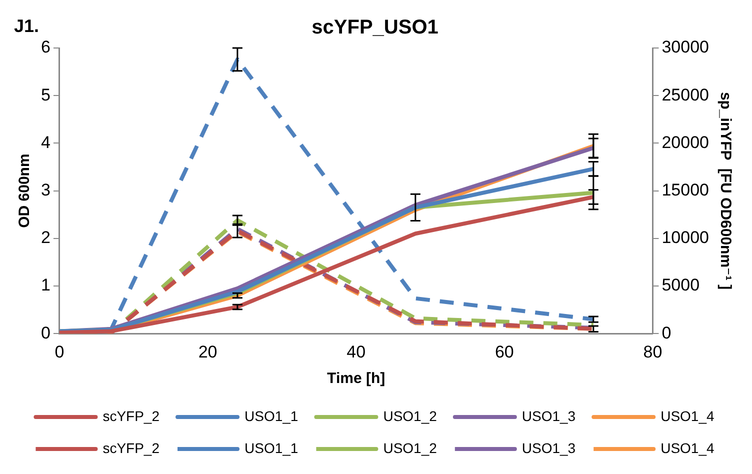 This screenshot has width=752, height=474. I want to click on y-tick-label: 2, so click(45, 238).